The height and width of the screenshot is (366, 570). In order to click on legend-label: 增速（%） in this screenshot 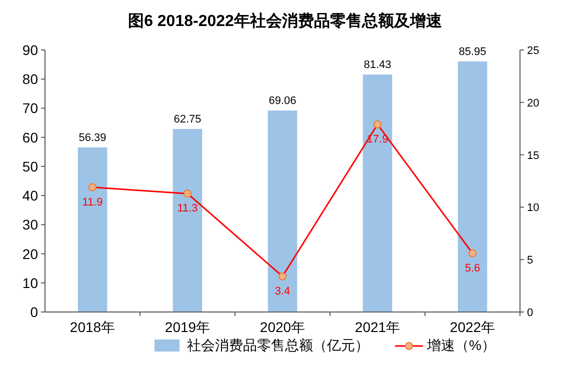, I will do `click(461, 345)`.